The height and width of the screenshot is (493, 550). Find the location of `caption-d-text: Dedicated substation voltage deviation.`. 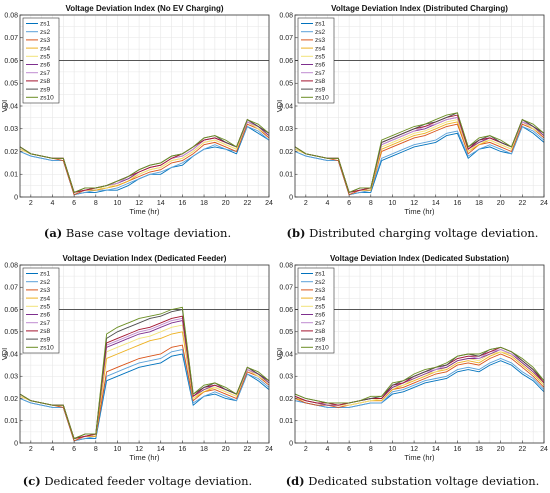

caption-d-text: Dedicated substation voltage deviation. is located at coordinates (424, 481).